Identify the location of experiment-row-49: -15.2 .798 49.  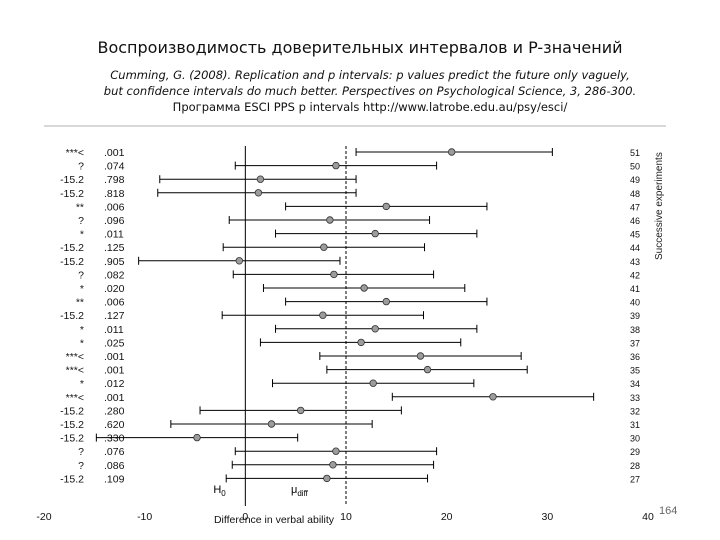
(350, 180).